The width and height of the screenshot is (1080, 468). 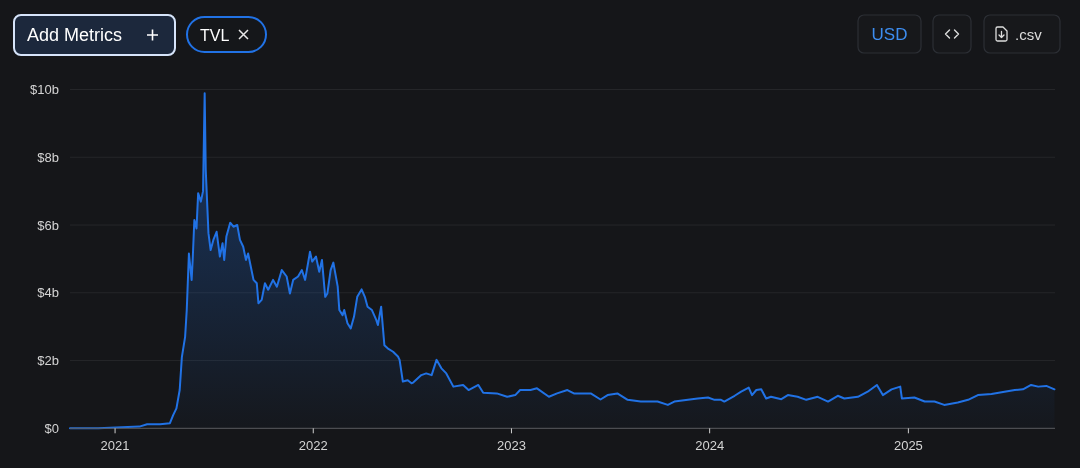 What do you see at coordinates (908, 446) in the screenshot?
I see `x-tick-label: 2025` at bounding box center [908, 446].